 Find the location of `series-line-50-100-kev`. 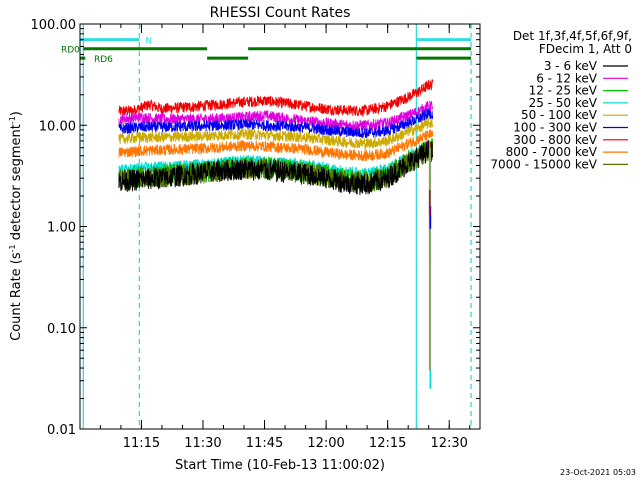

series-line-50-100-kev is located at coordinates (276, 133).